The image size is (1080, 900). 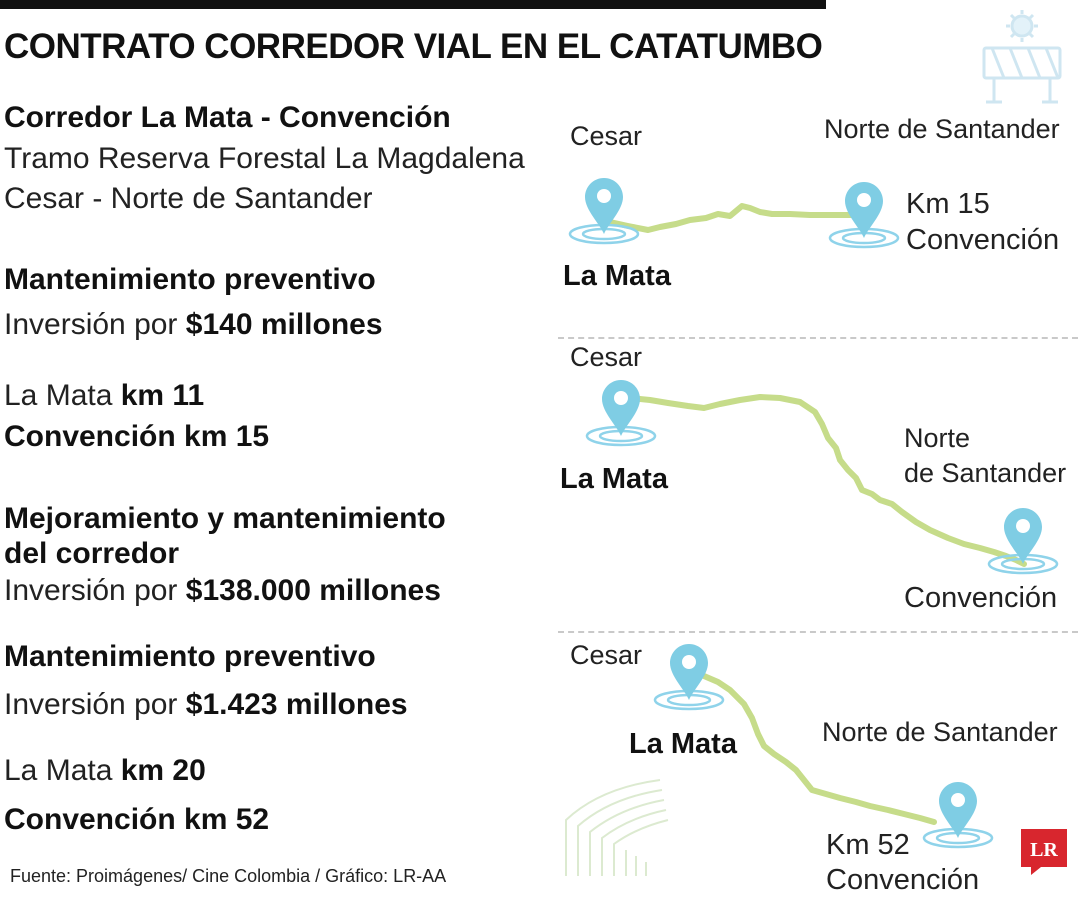 I want to click on section1-km-b: Convención km 15, so click(x=137, y=436).